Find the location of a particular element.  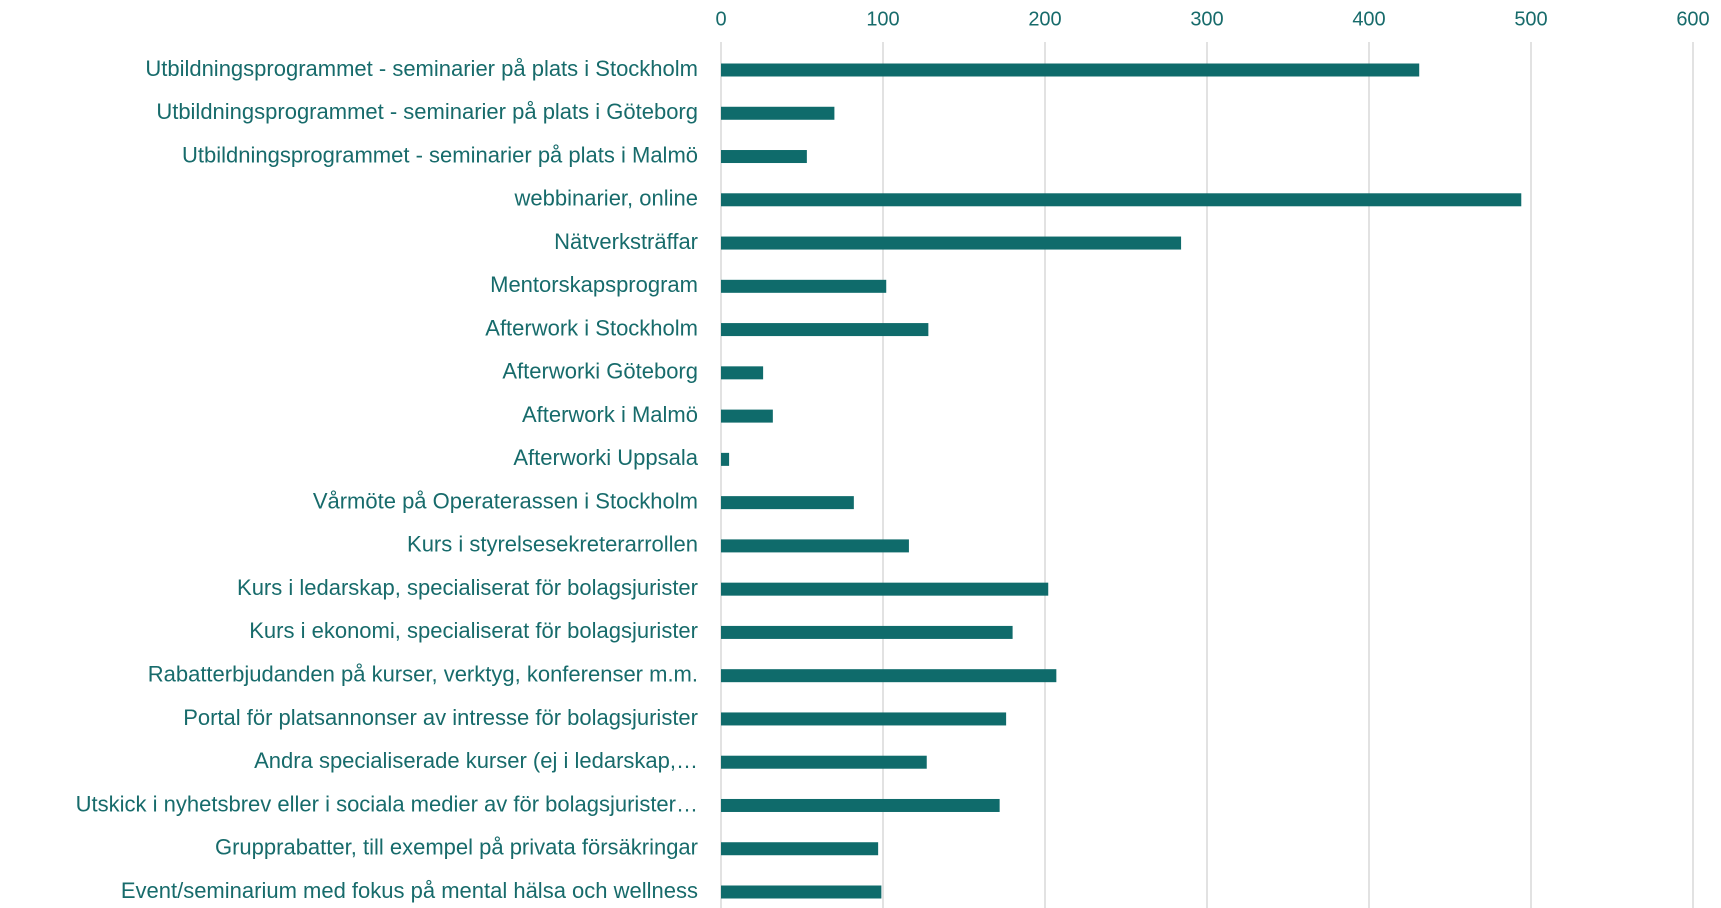

y-tick-label: Afterworki Uppsala is located at coordinates (605, 457).